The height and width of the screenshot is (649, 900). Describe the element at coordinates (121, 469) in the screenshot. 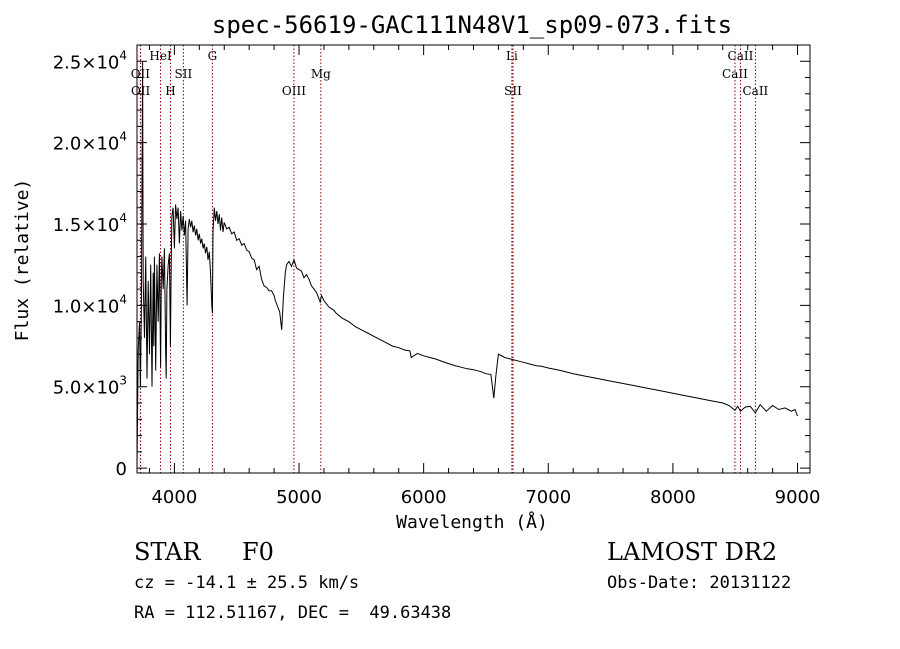

I see `y-tick-label: 0` at that location.